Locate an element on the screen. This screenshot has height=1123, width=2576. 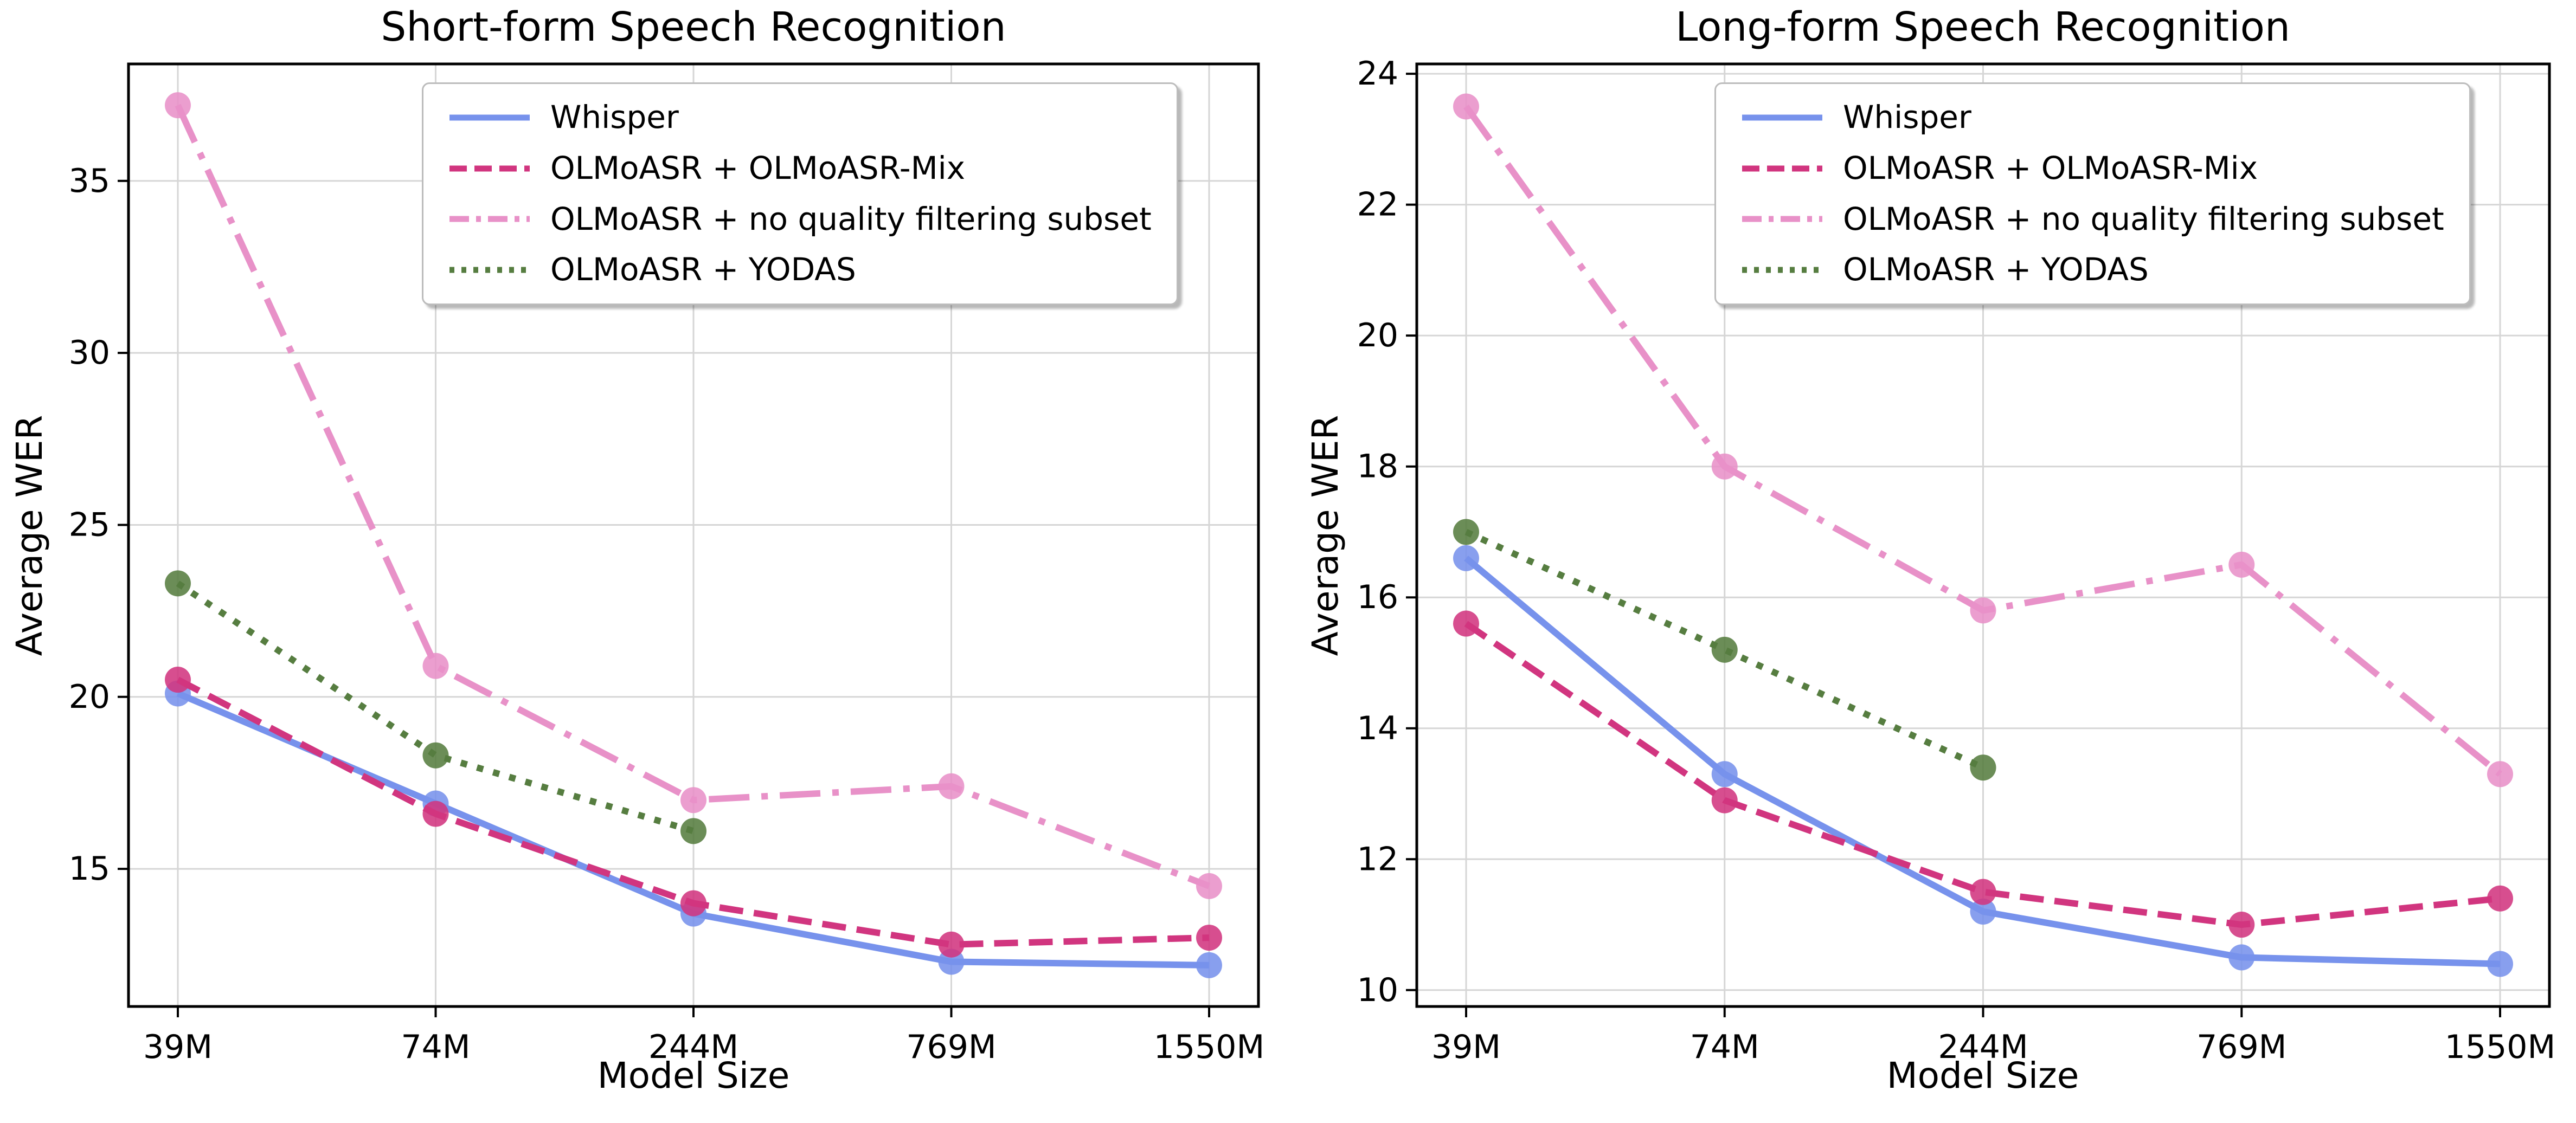
y-tick-label: 18 is located at coordinates (1377, 467).